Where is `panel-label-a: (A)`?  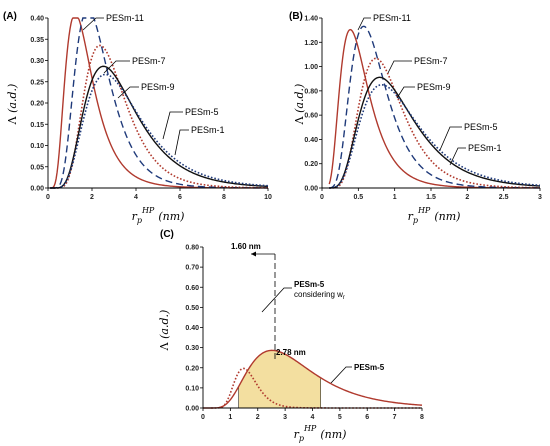 panel-label-a: (A) is located at coordinates (10, 16).